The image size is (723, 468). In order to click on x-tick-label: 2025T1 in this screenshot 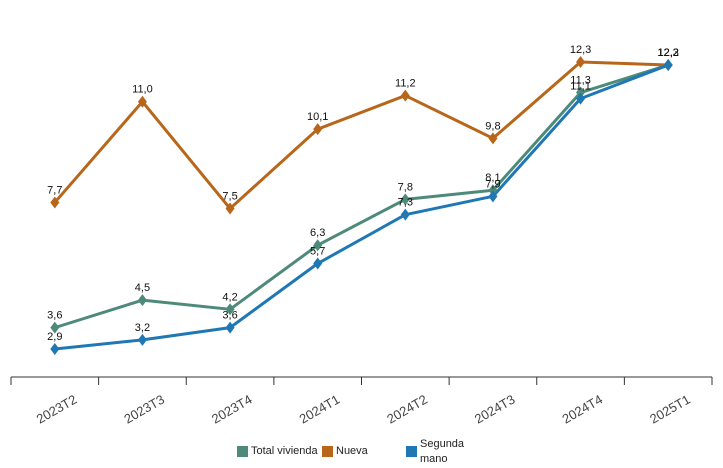, I will do `click(670, 409)`.